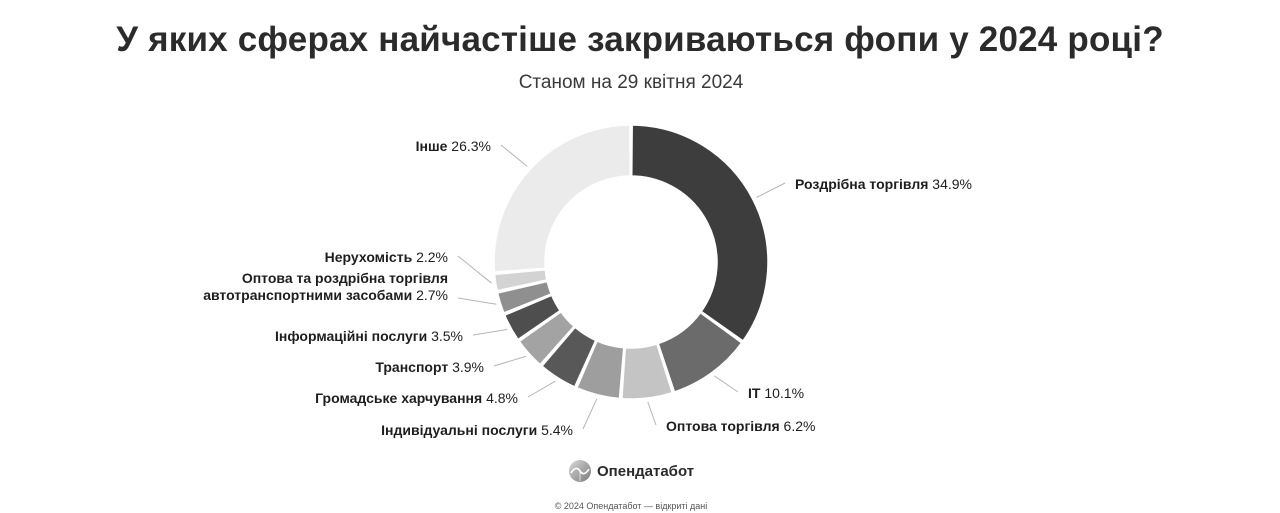 This screenshot has width=1280, height=513. Describe the element at coordinates (771, 190) in the screenshot. I see `leader-line-роздрібна-торгівля` at that location.